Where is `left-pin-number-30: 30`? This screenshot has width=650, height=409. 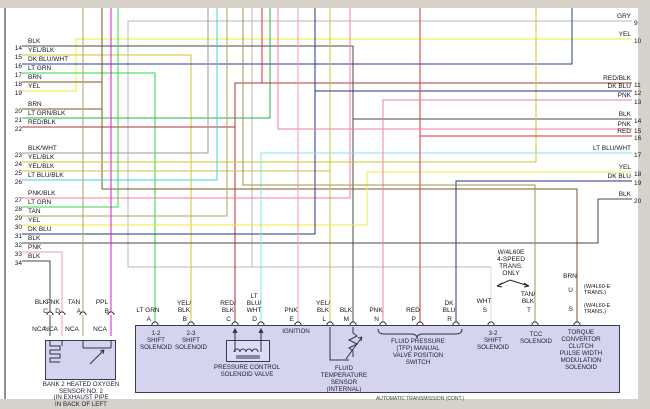 left-pin-number-30: 30 is located at coordinates (18, 227).